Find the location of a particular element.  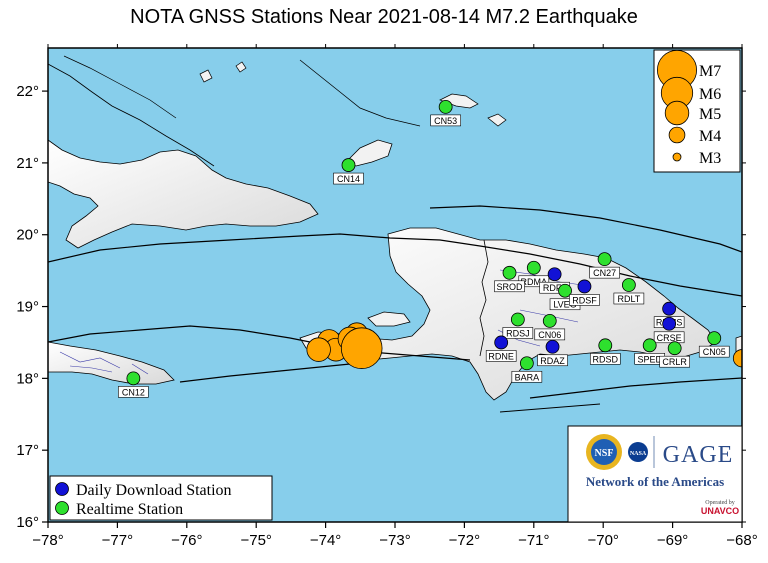

nsf-logo-text: NSF is located at coordinates (604, 453).